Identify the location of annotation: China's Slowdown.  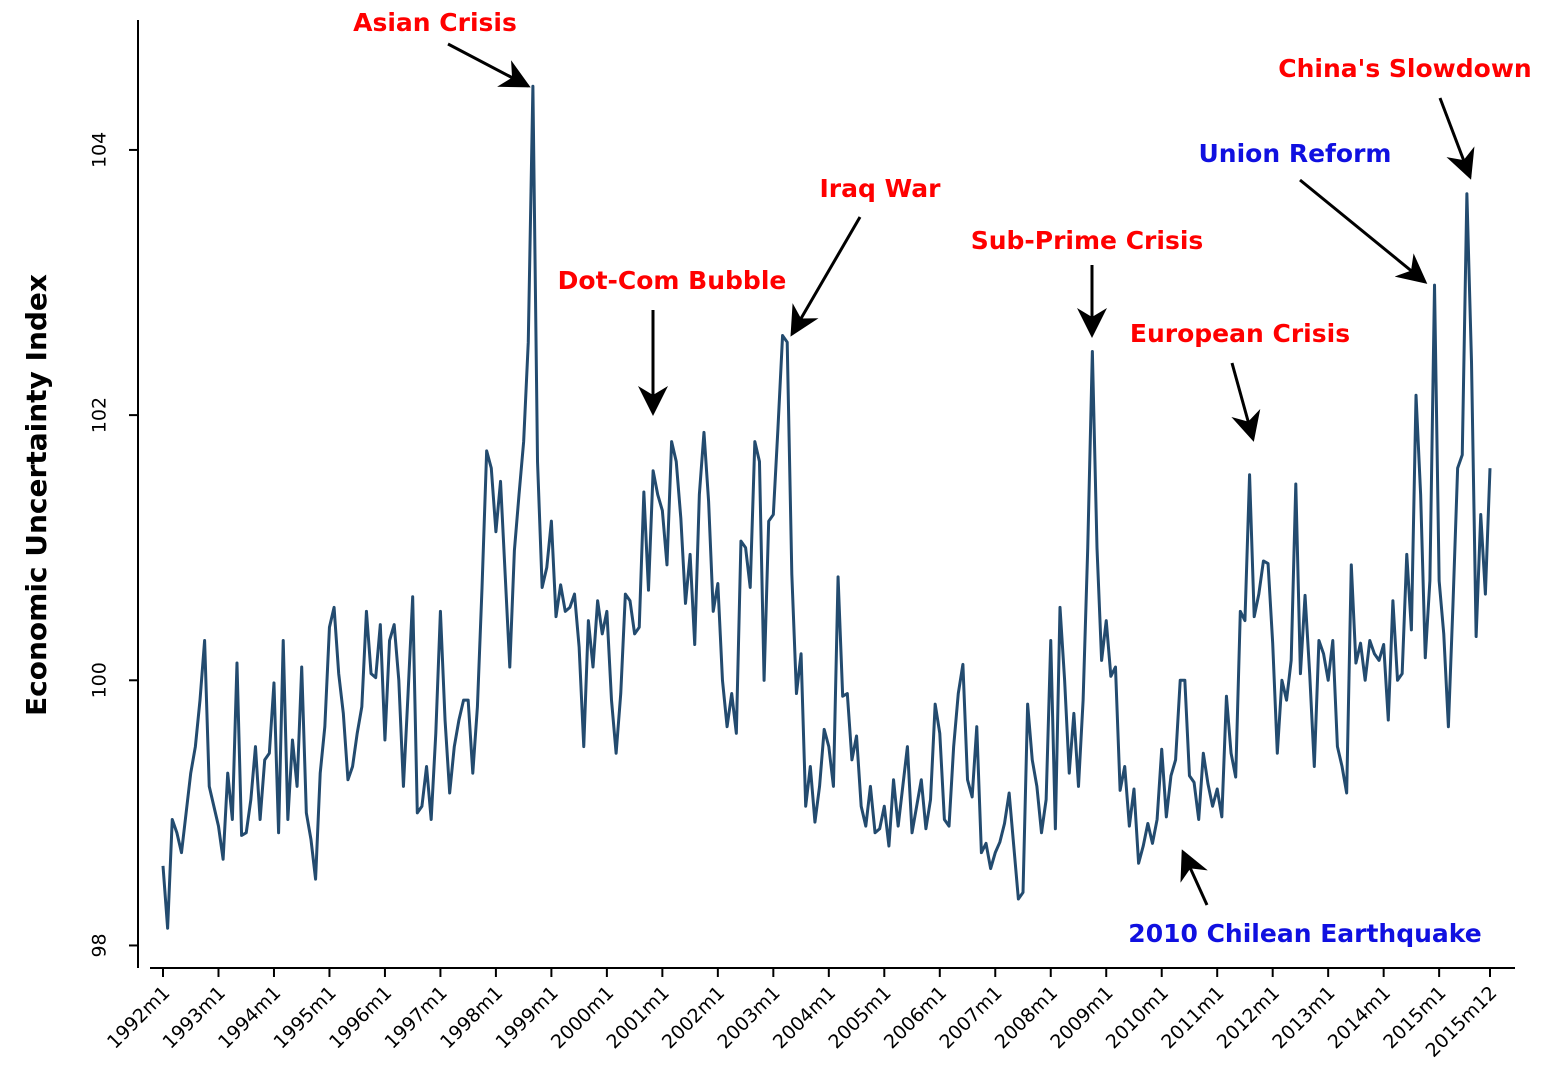
(1404, 68).